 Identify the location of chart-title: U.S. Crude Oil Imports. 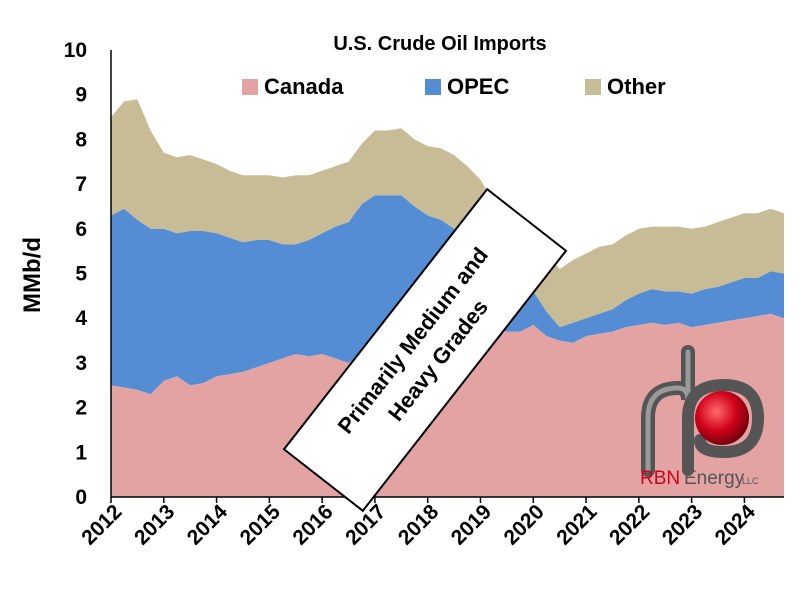
(439, 44).